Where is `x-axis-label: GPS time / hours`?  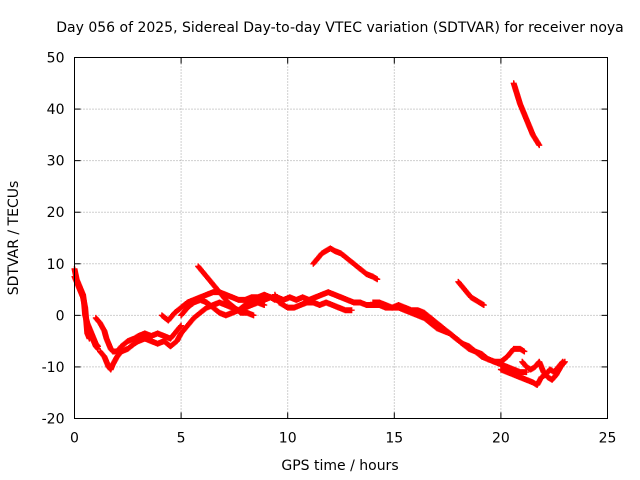 x-axis-label: GPS time / hours is located at coordinates (339, 466).